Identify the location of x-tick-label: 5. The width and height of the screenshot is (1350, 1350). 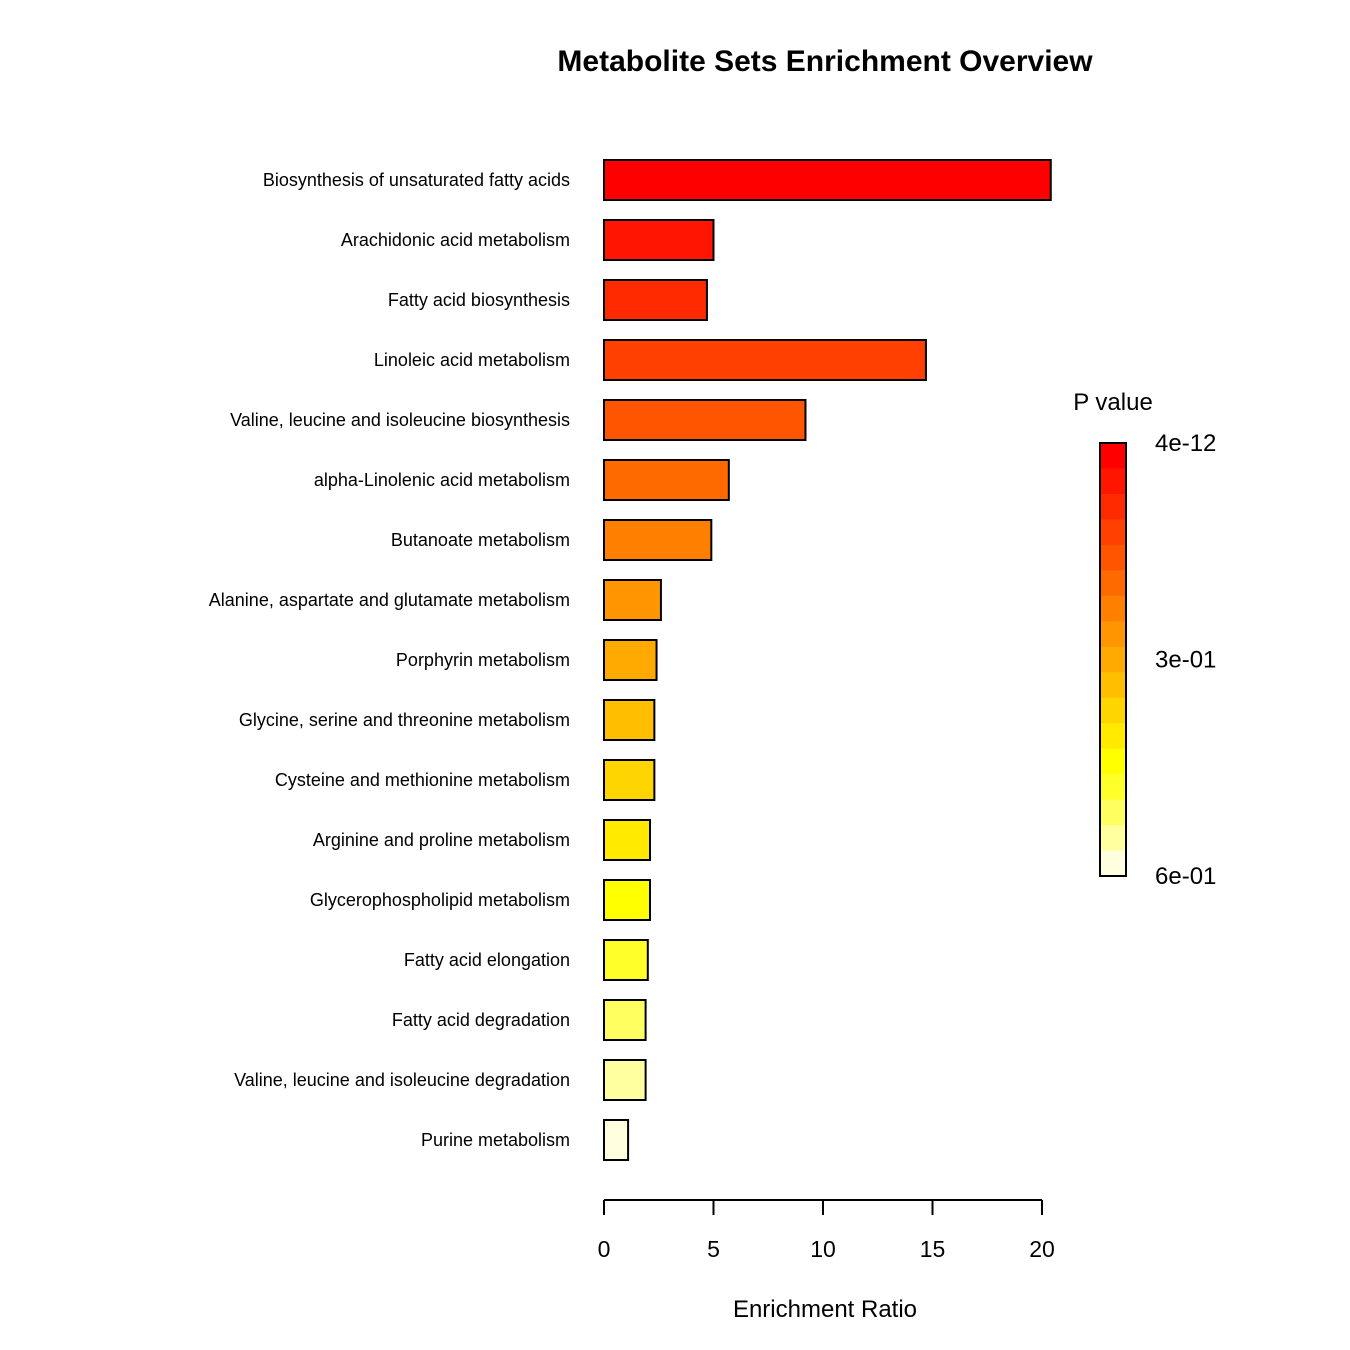
(713, 1249).